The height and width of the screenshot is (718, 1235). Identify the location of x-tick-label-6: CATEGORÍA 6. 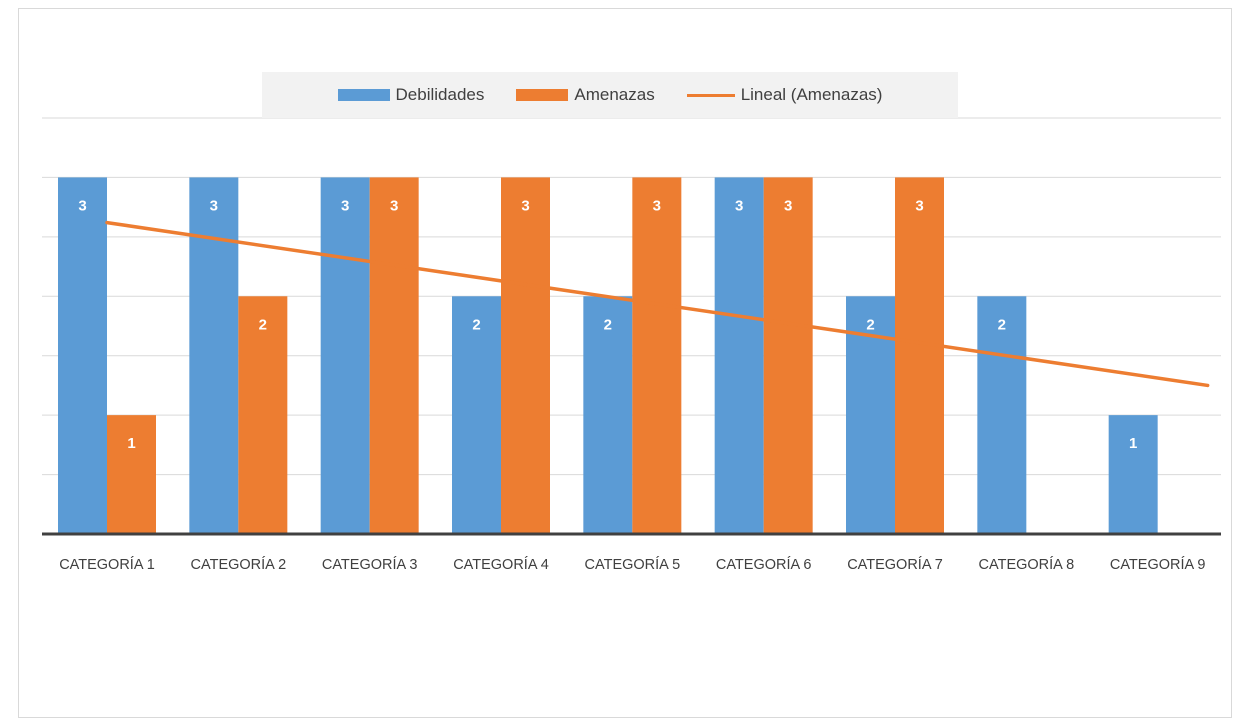
(764, 564).